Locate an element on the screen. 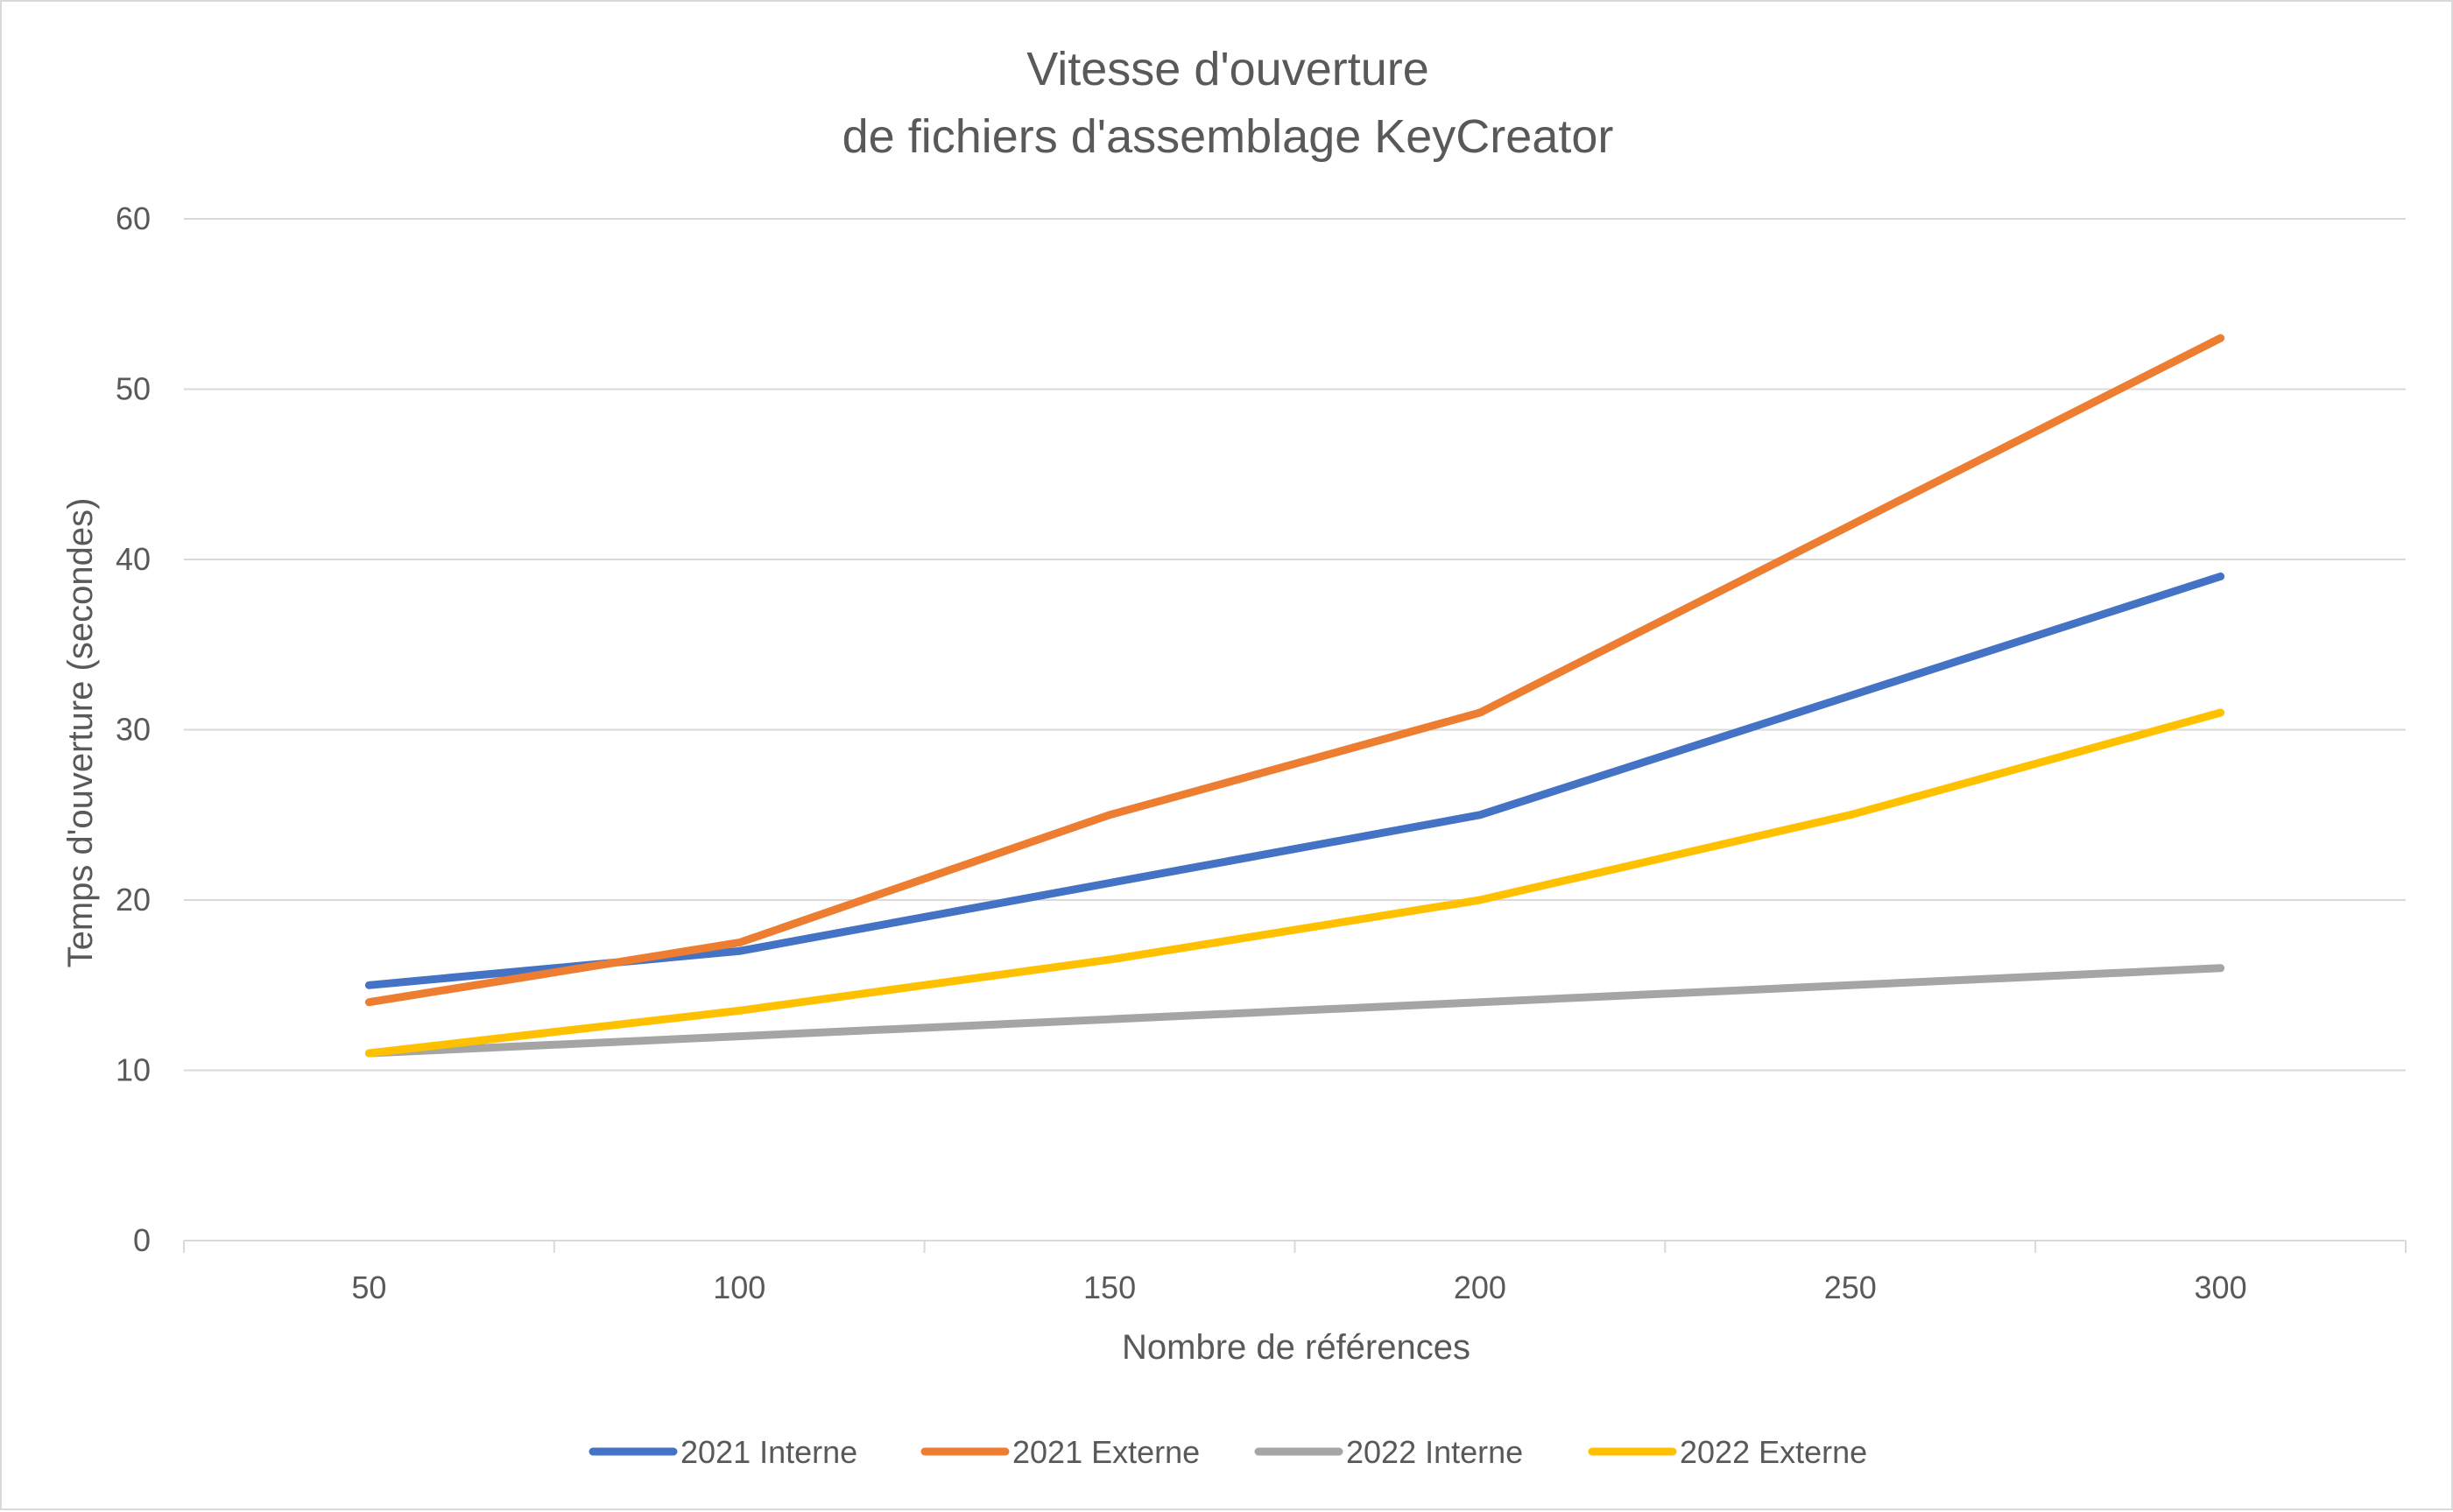 The height and width of the screenshot is (1512, 2453). y-tick-label: 0 is located at coordinates (142, 1240).